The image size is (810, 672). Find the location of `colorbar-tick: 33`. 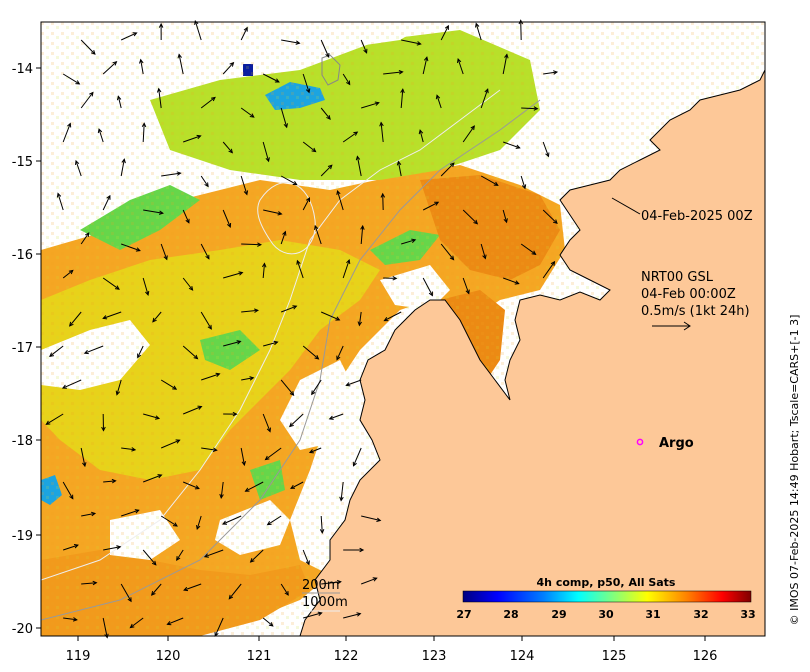

colorbar-tick: 33 is located at coordinates (747, 614).